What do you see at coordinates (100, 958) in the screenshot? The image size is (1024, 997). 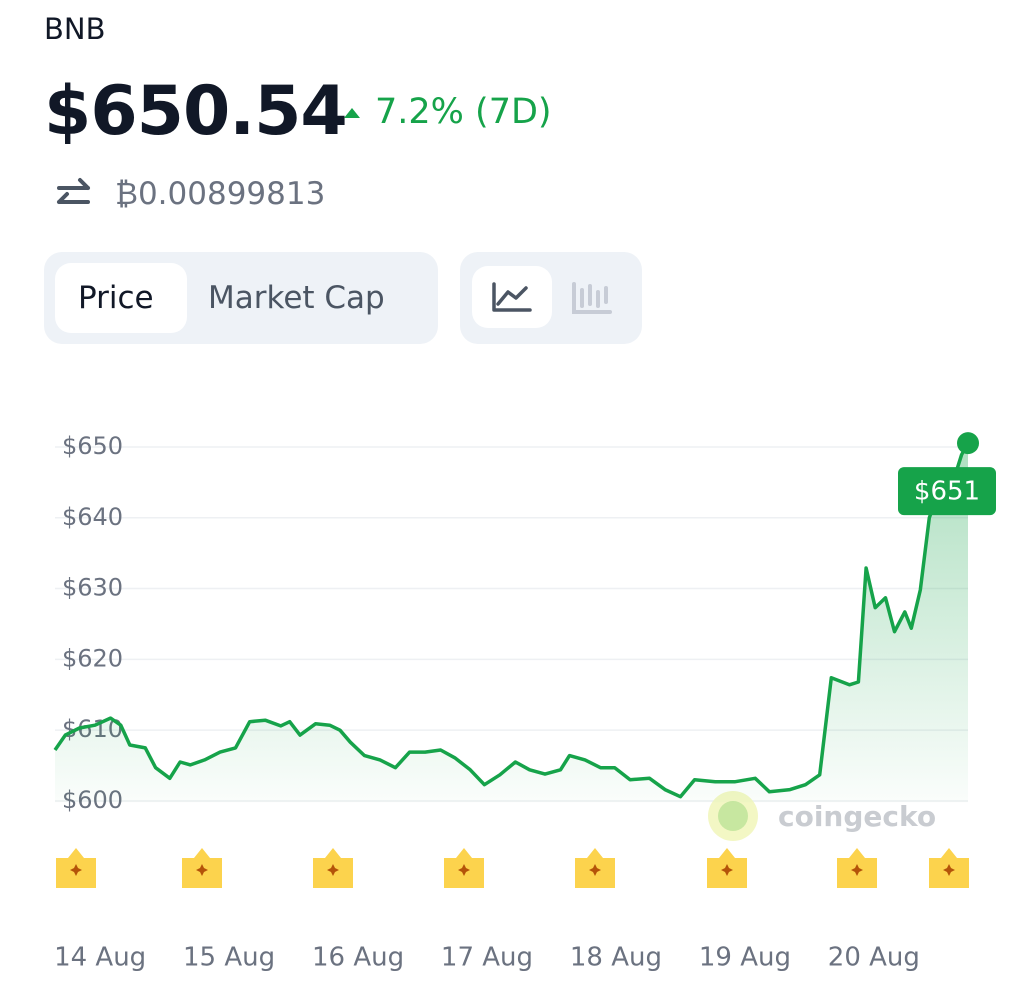 I see `x-tick-label: 14 Aug` at bounding box center [100, 958].